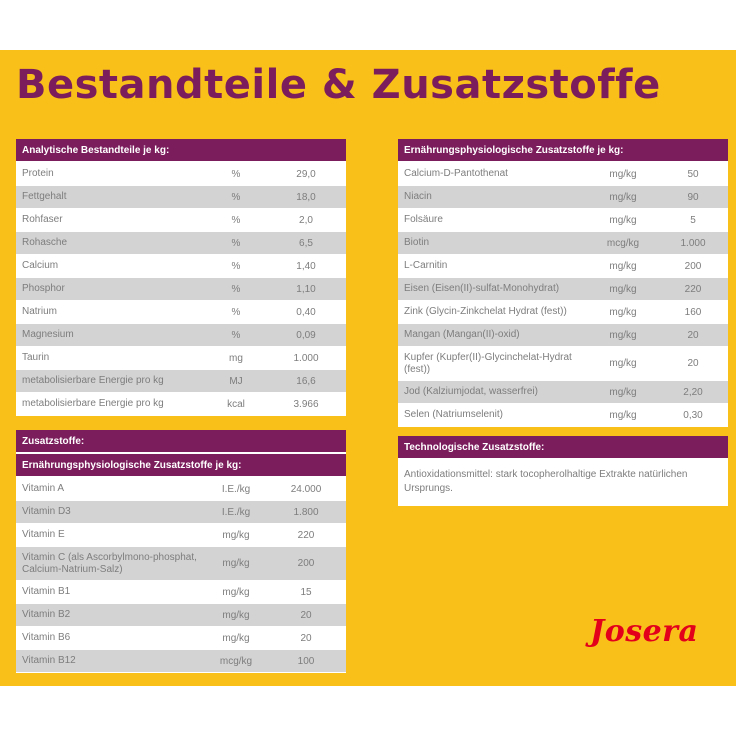  Describe the element at coordinates (181, 220) in the screenshot. I see `table-row: Rohfaser% 2,0` at that location.